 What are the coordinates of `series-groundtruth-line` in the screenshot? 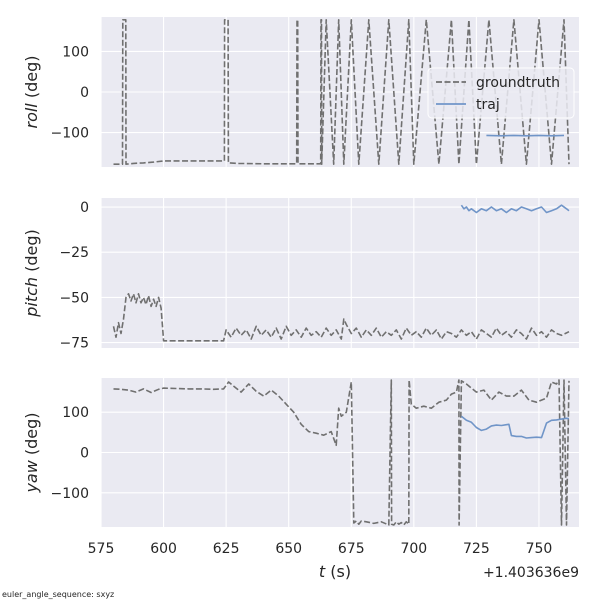 It's located at (341, 317).